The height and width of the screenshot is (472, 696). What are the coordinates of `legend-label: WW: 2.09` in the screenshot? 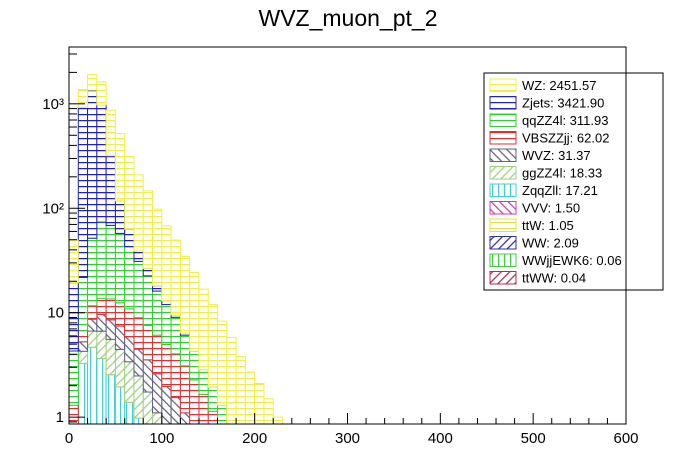 It's located at (550, 243).